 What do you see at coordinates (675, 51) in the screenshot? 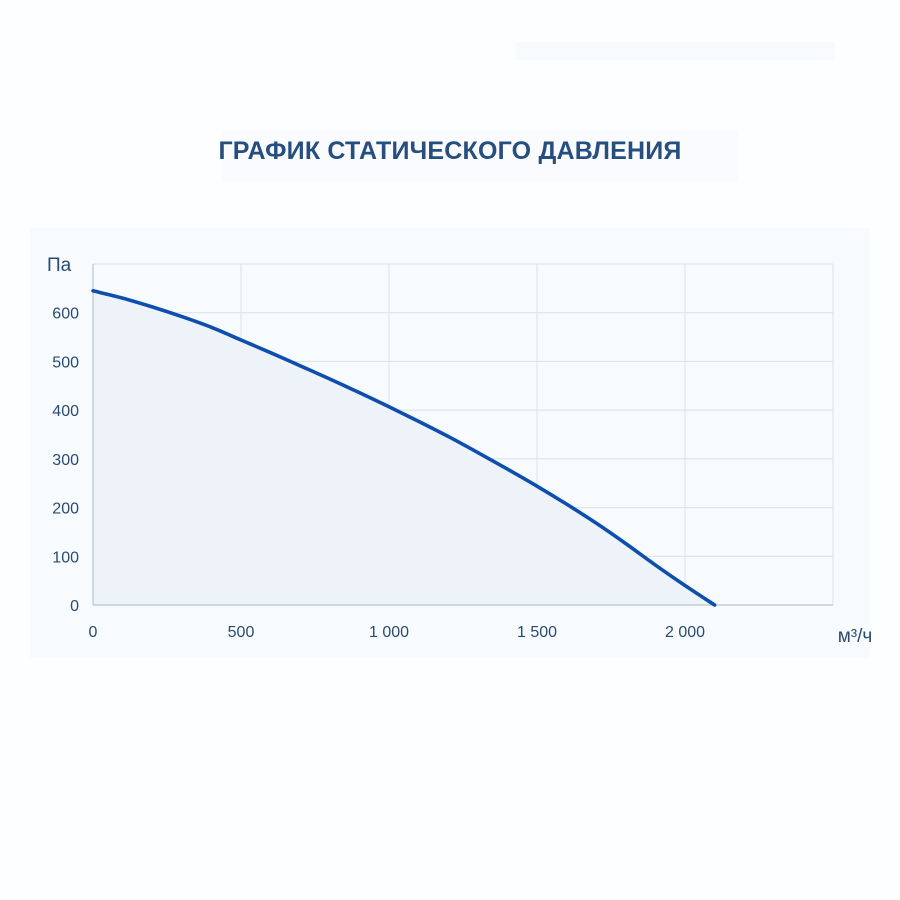
I see `background-glow` at bounding box center [675, 51].